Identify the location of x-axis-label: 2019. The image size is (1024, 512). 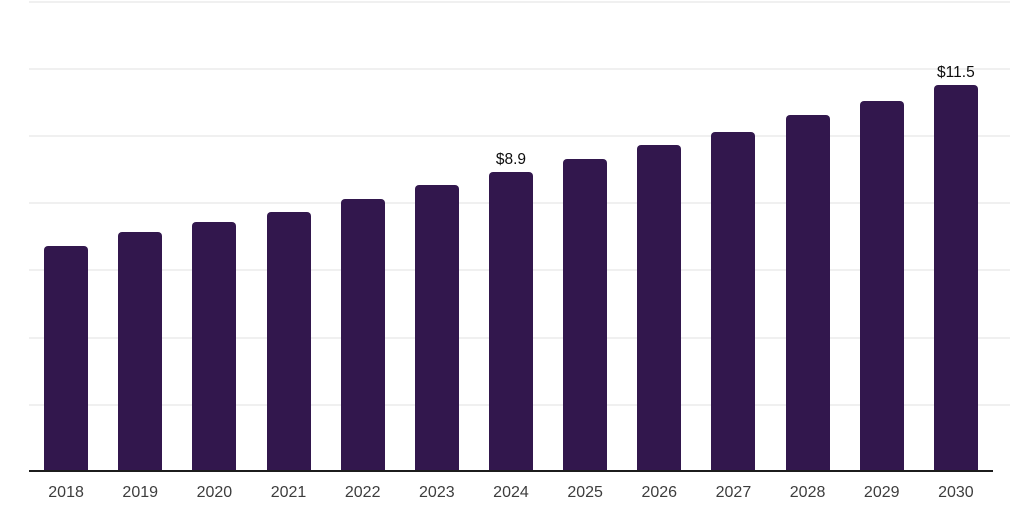
(140, 492).